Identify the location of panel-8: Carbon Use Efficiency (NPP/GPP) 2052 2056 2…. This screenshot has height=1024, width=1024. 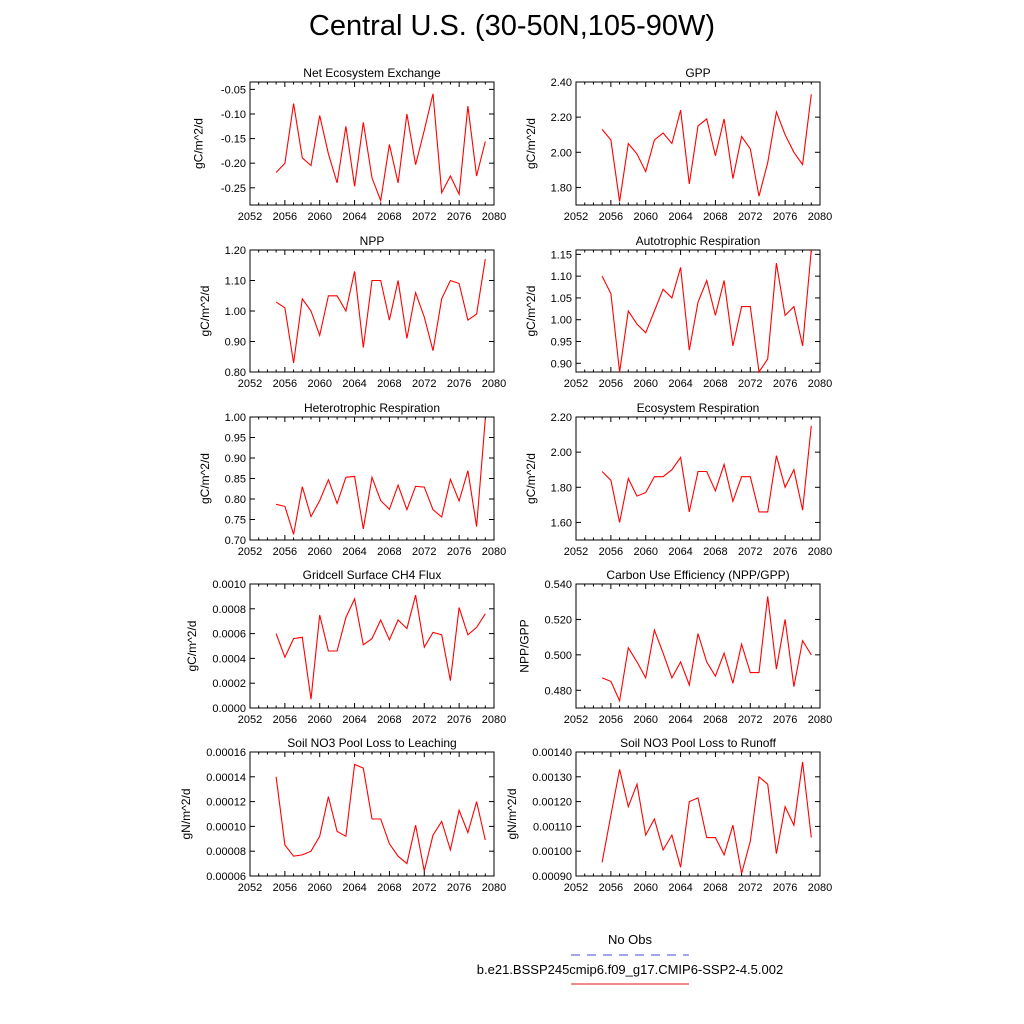
(675, 647).